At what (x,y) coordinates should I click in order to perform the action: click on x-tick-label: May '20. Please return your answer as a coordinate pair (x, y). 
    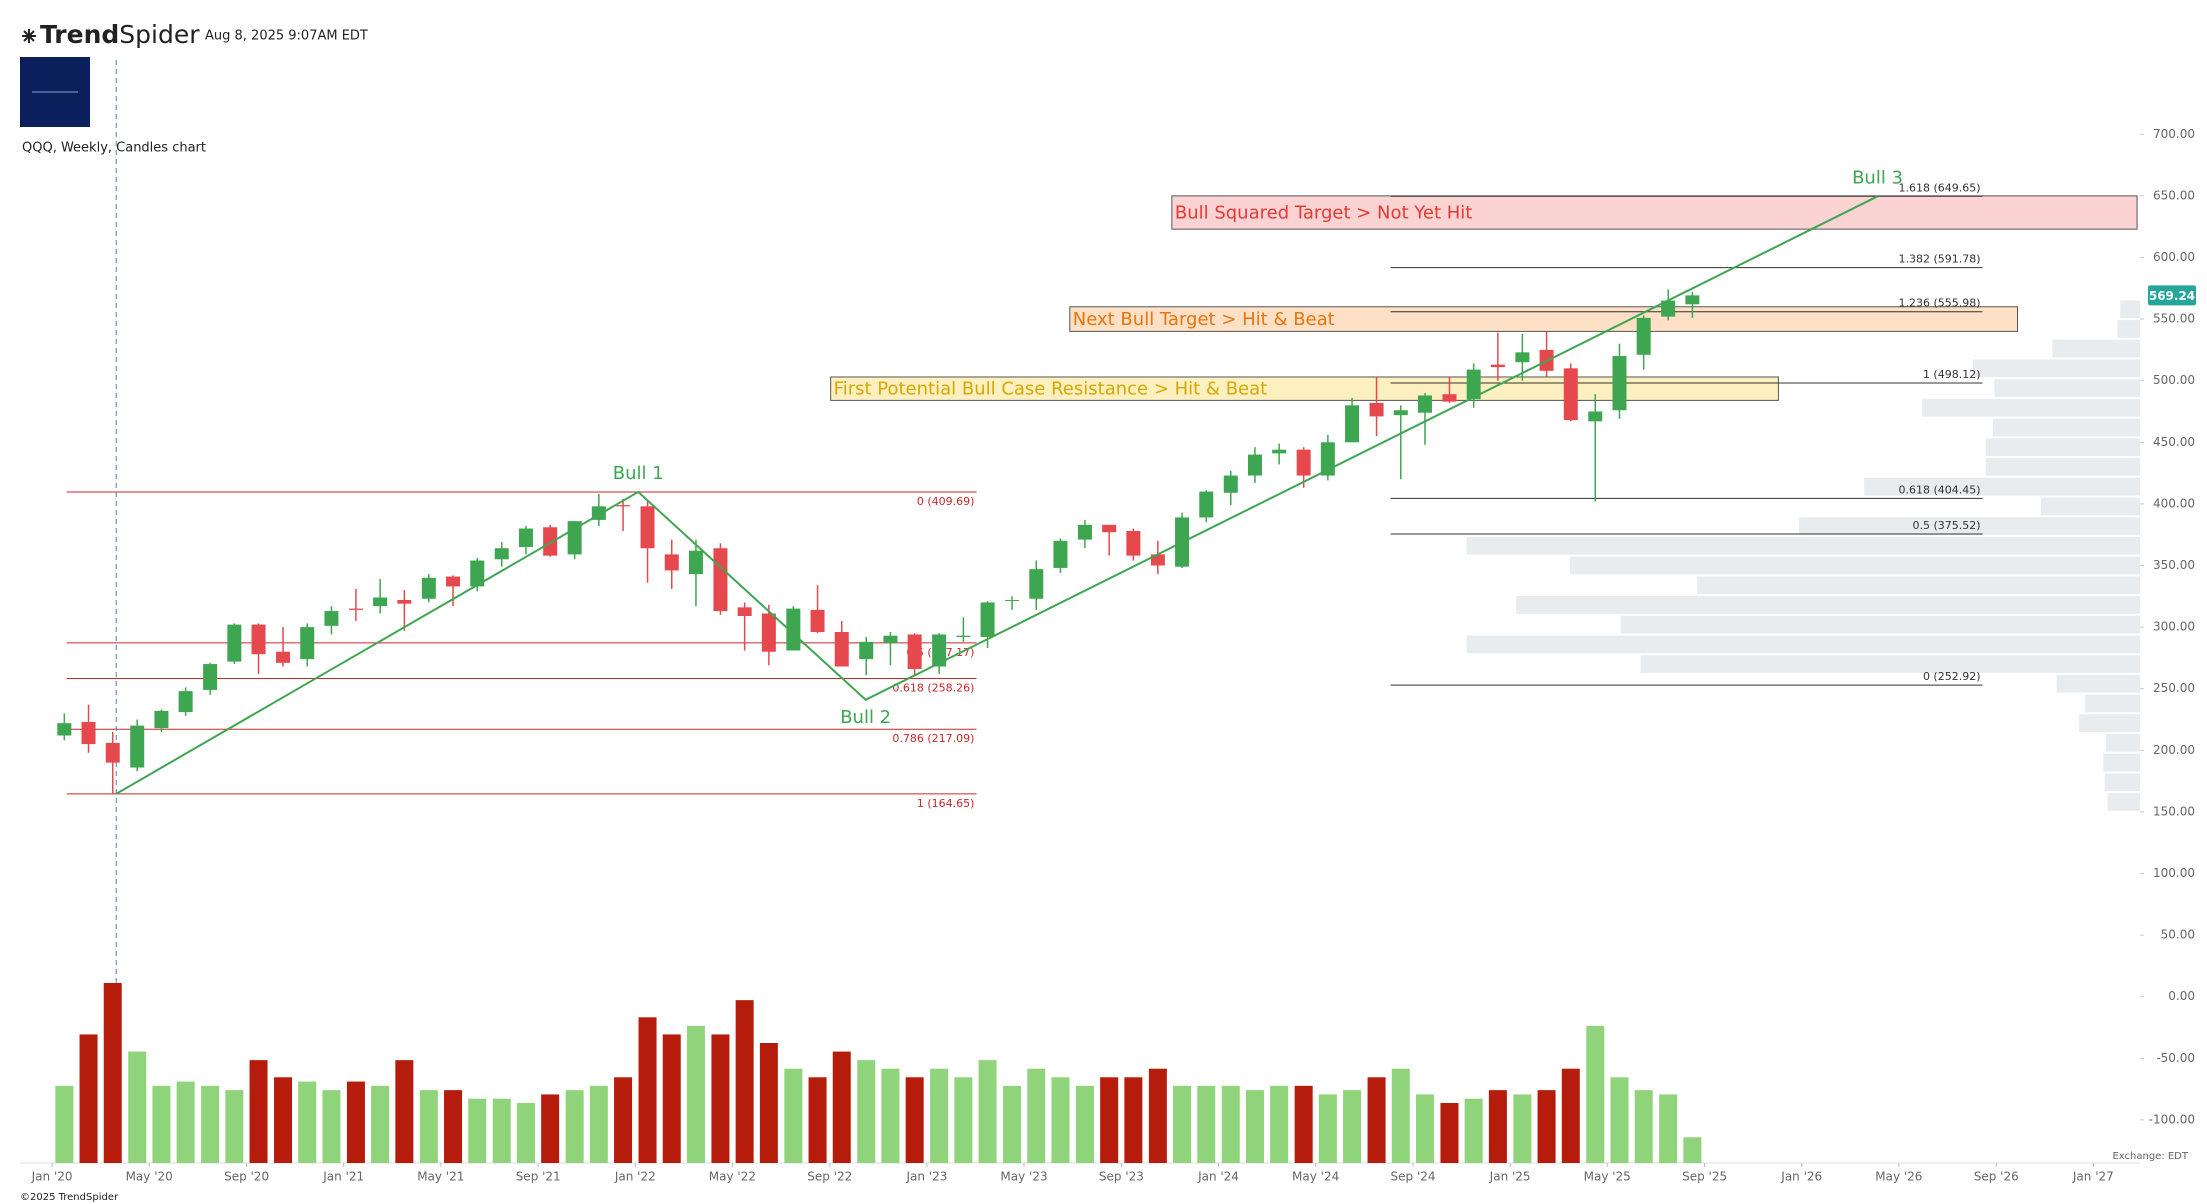
    Looking at the image, I should click on (149, 1177).